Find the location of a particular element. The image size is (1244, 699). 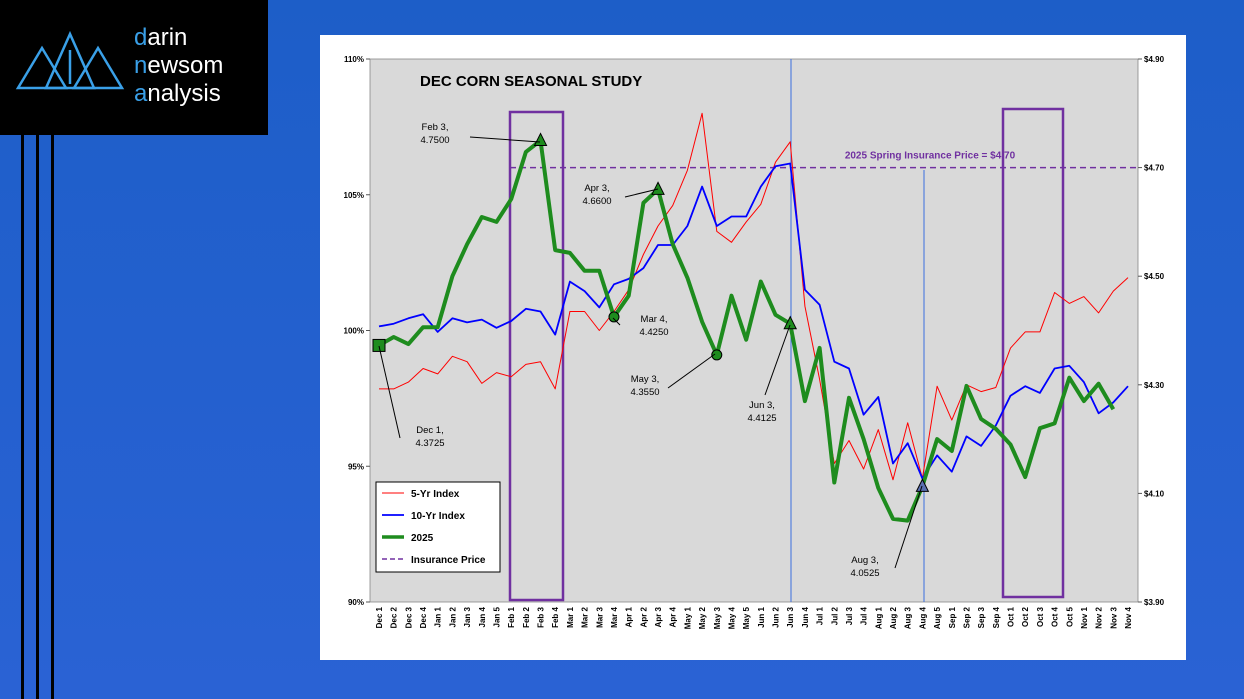

x-tick-label: Sep 4 is located at coordinates (996, 617).